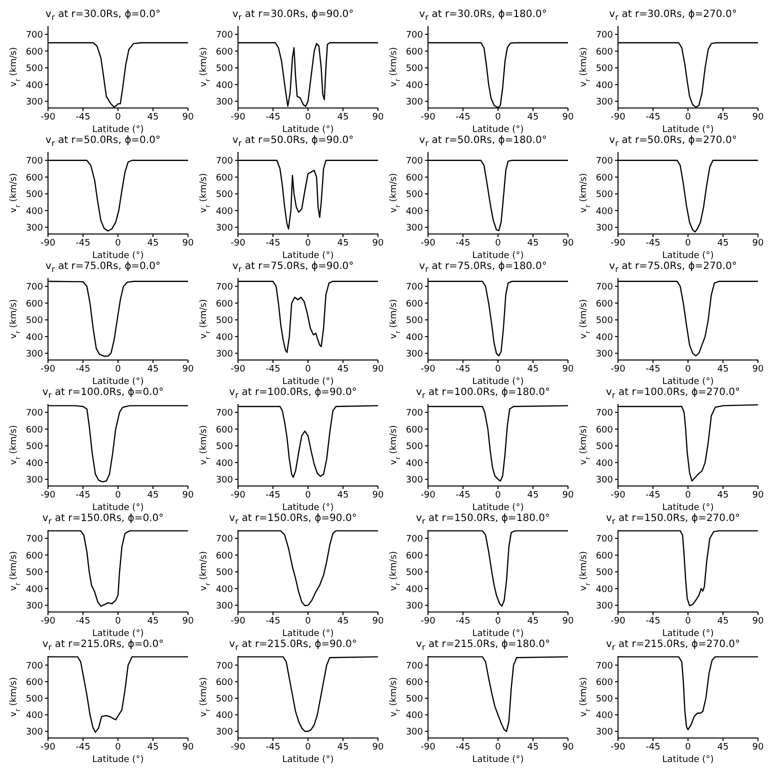  Describe the element at coordinates (483, 141) in the screenshot. I see `chart-title: v$_{r}$ at r=50.0Rs, ϕ=180.0°` at that location.